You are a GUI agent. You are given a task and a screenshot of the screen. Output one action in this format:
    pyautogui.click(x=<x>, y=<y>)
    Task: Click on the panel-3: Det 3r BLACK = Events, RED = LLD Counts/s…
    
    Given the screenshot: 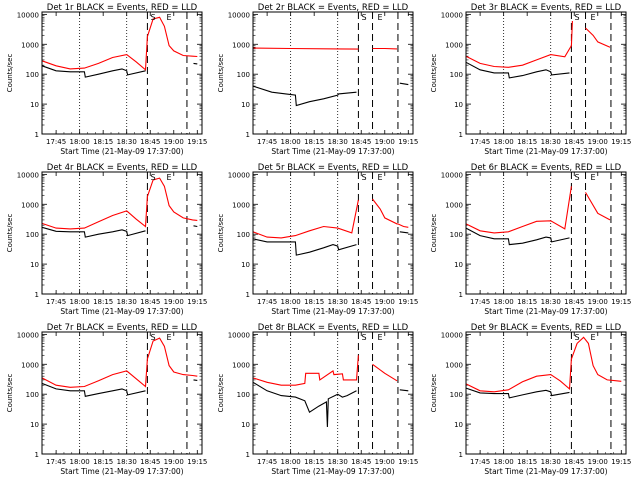 What is the action you would take?
    pyautogui.click(x=530, y=79)
    